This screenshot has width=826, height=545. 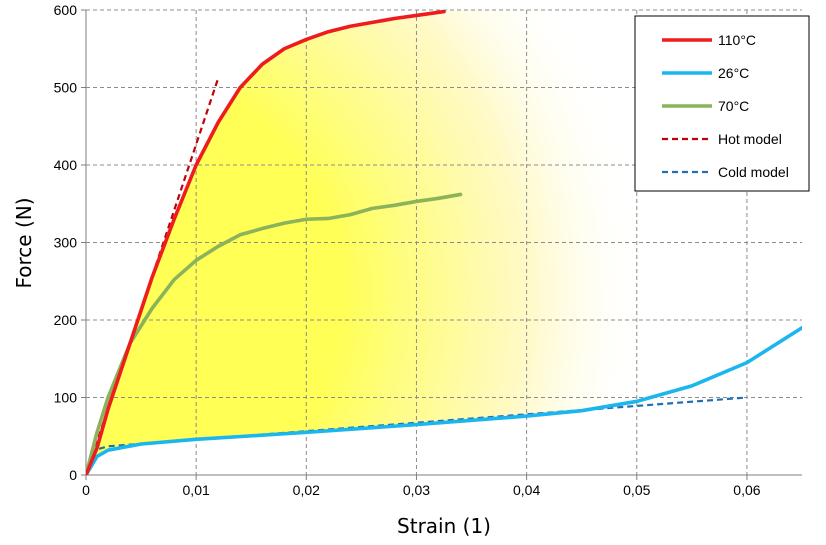 I want to click on y-tick-label: 0, so click(x=73, y=475).